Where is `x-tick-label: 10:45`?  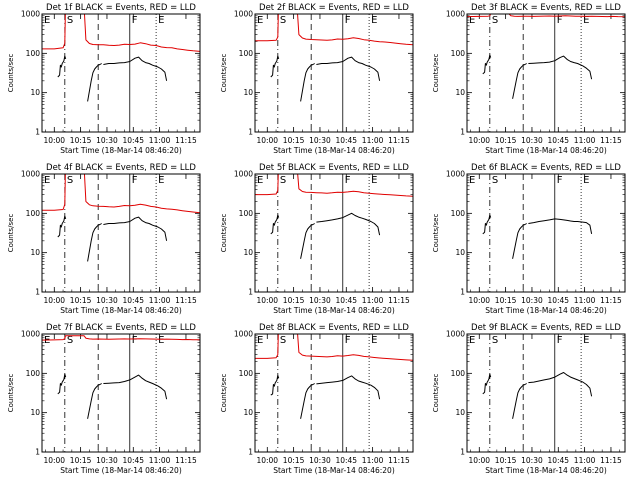 x-tick-label: 10:45 is located at coordinates (346, 300).